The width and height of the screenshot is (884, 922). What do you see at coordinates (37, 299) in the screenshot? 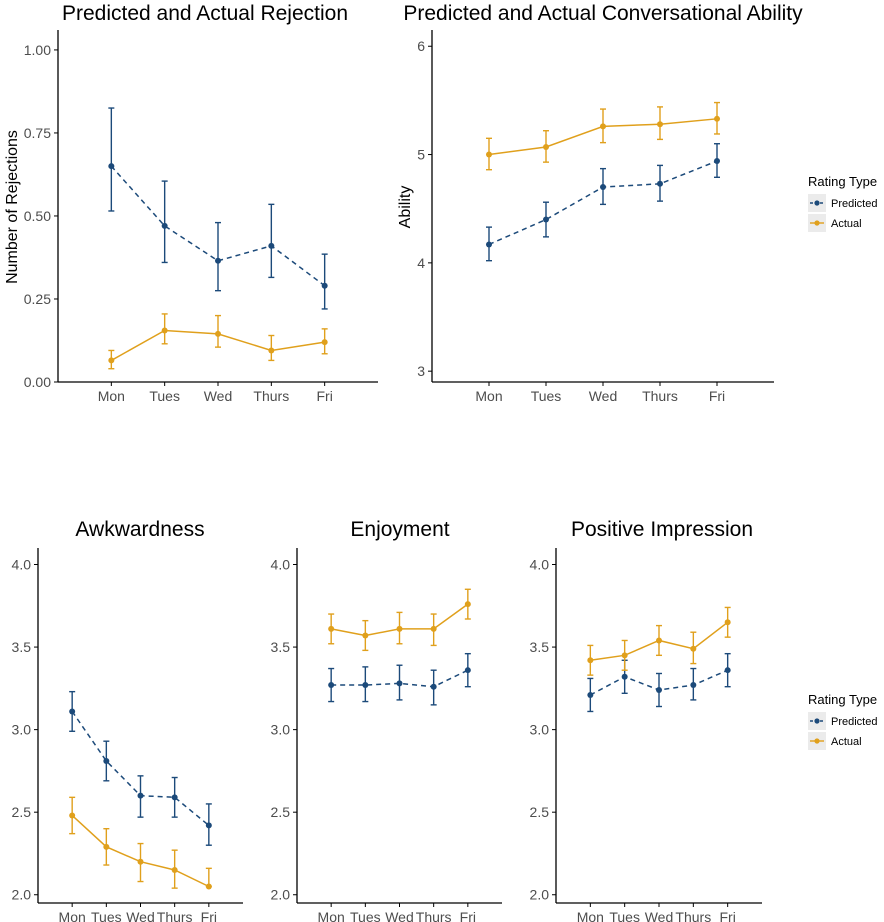
I see `y-tick-label: 0.25` at bounding box center [37, 299].